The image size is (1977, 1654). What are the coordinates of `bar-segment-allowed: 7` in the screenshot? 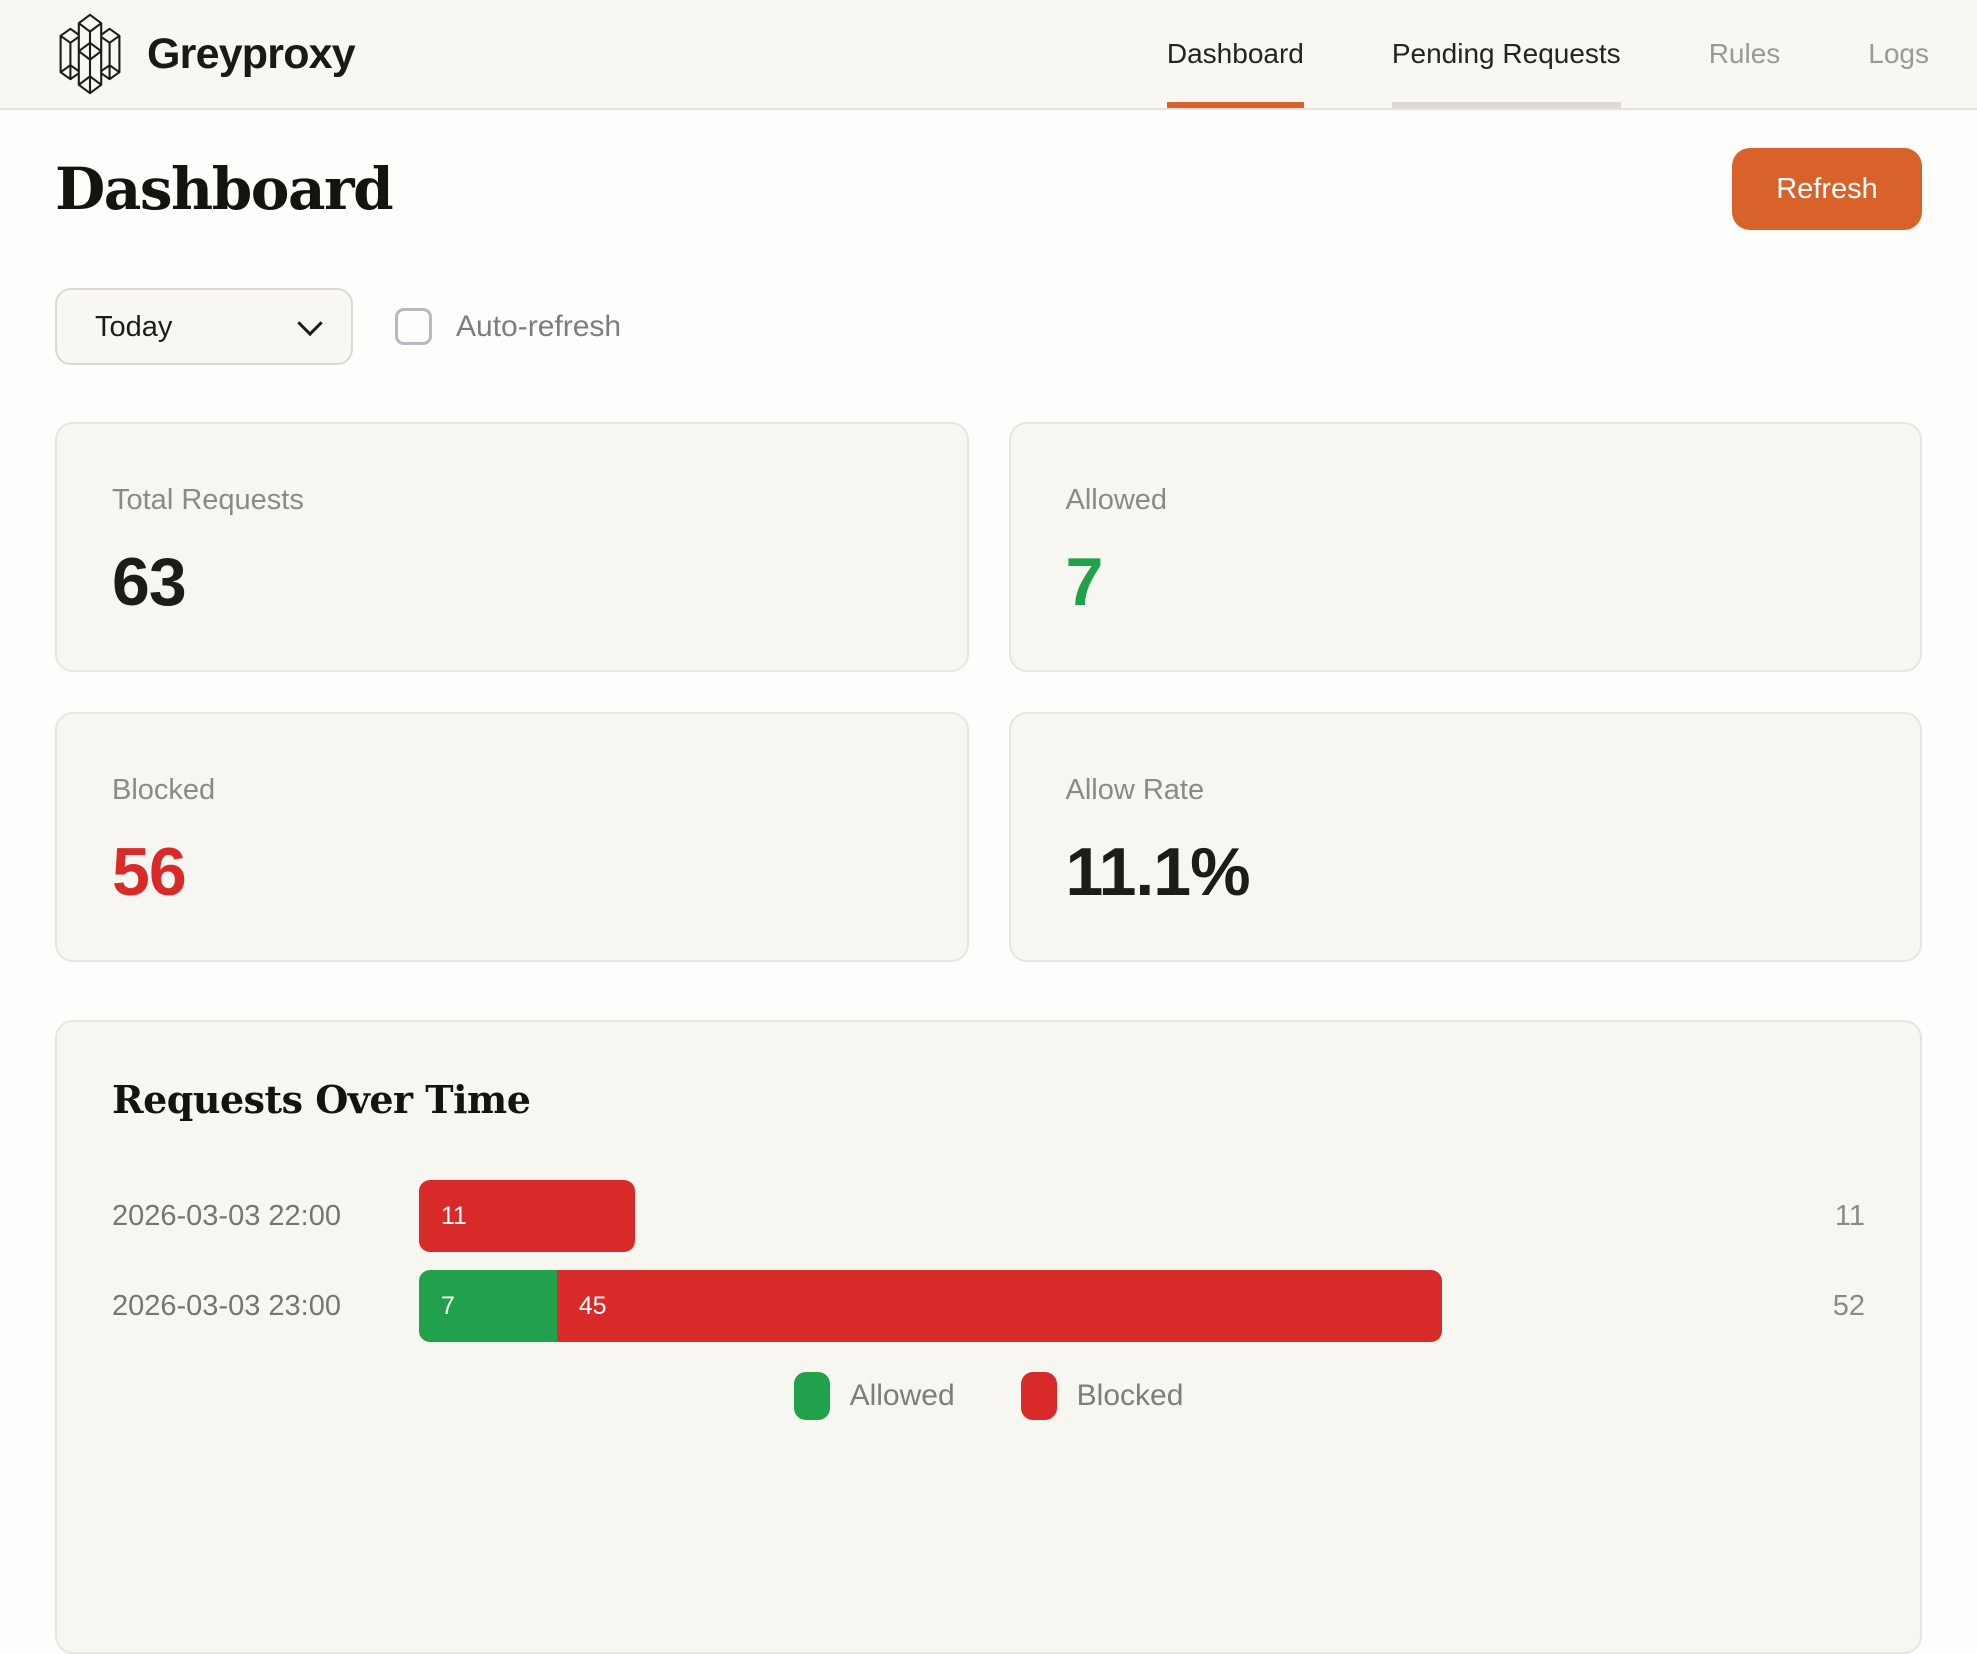 It's located at (488, 1306).